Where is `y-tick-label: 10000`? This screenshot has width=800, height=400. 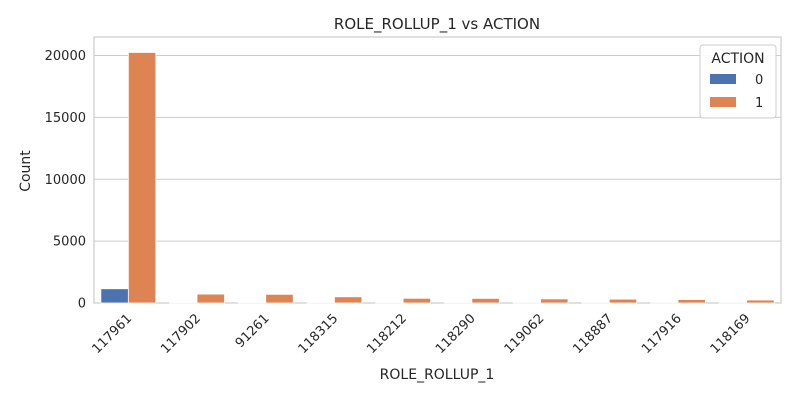
y-tick-label: 10000 is located at coordinates (65, 180).